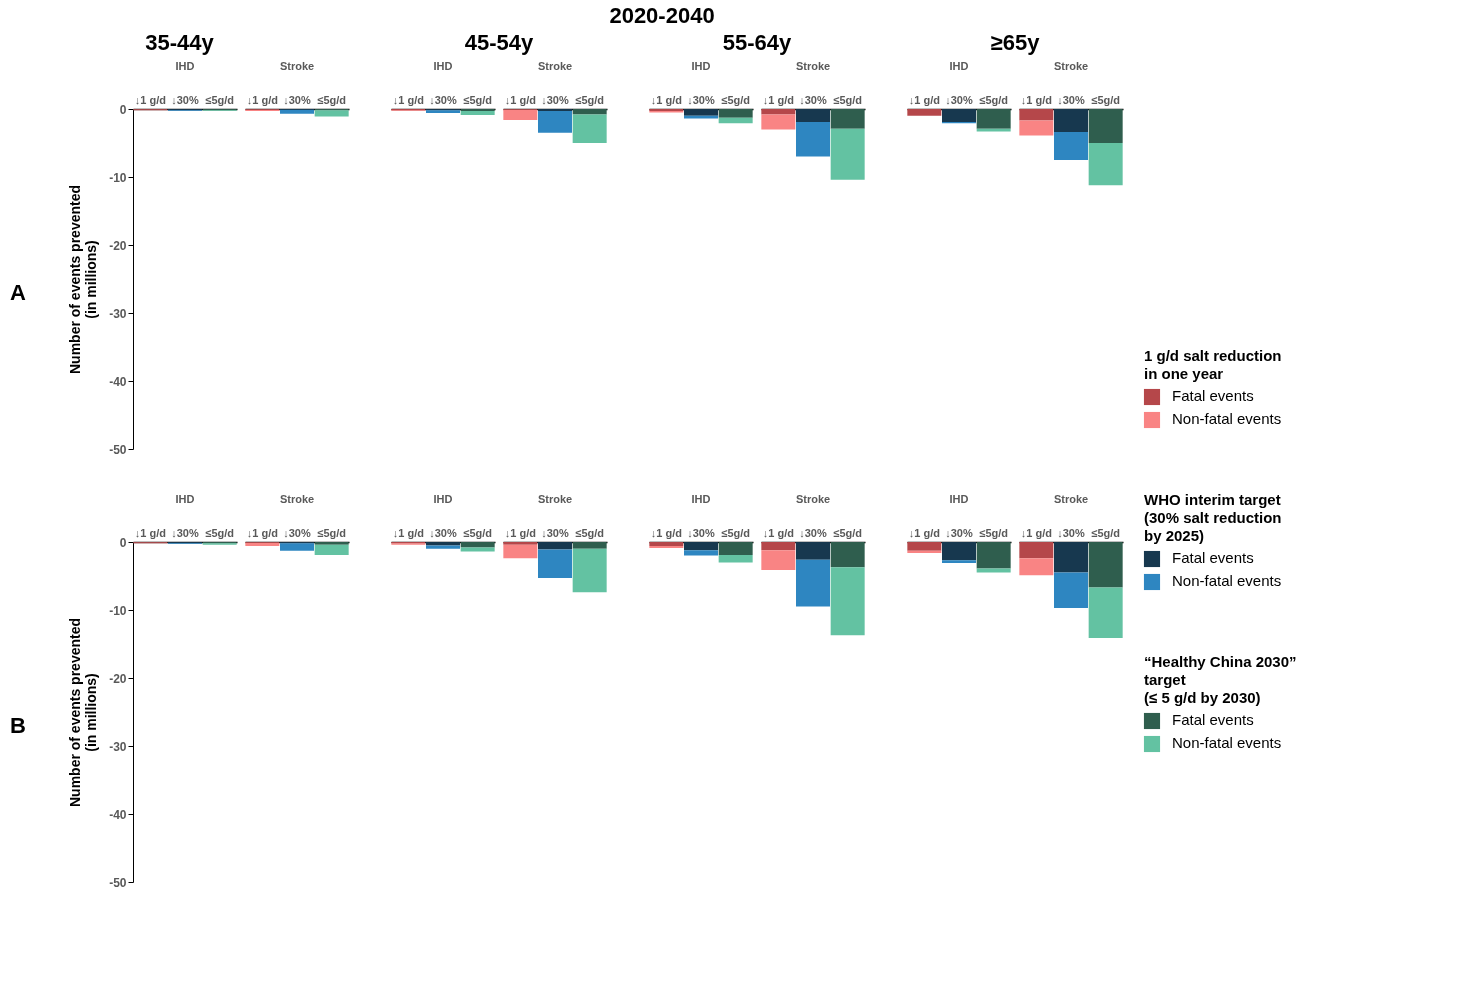  What do you see at coordinates (1220, 679) in the screenshot?
I see `text: “Healthy China 2030” target (≤ 5 g/d by 2030)` at bounding box center [1220, 679].